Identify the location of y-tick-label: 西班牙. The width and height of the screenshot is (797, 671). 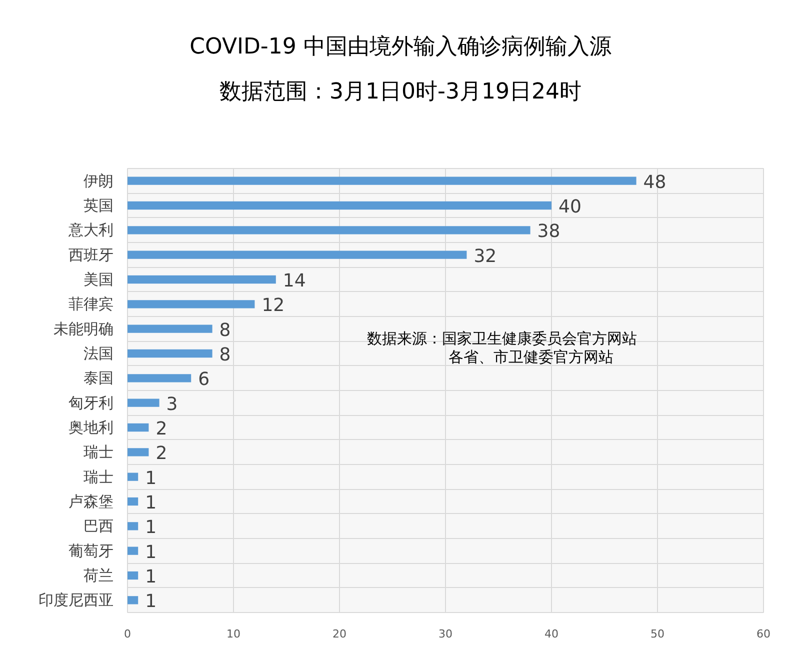
(91, 255).